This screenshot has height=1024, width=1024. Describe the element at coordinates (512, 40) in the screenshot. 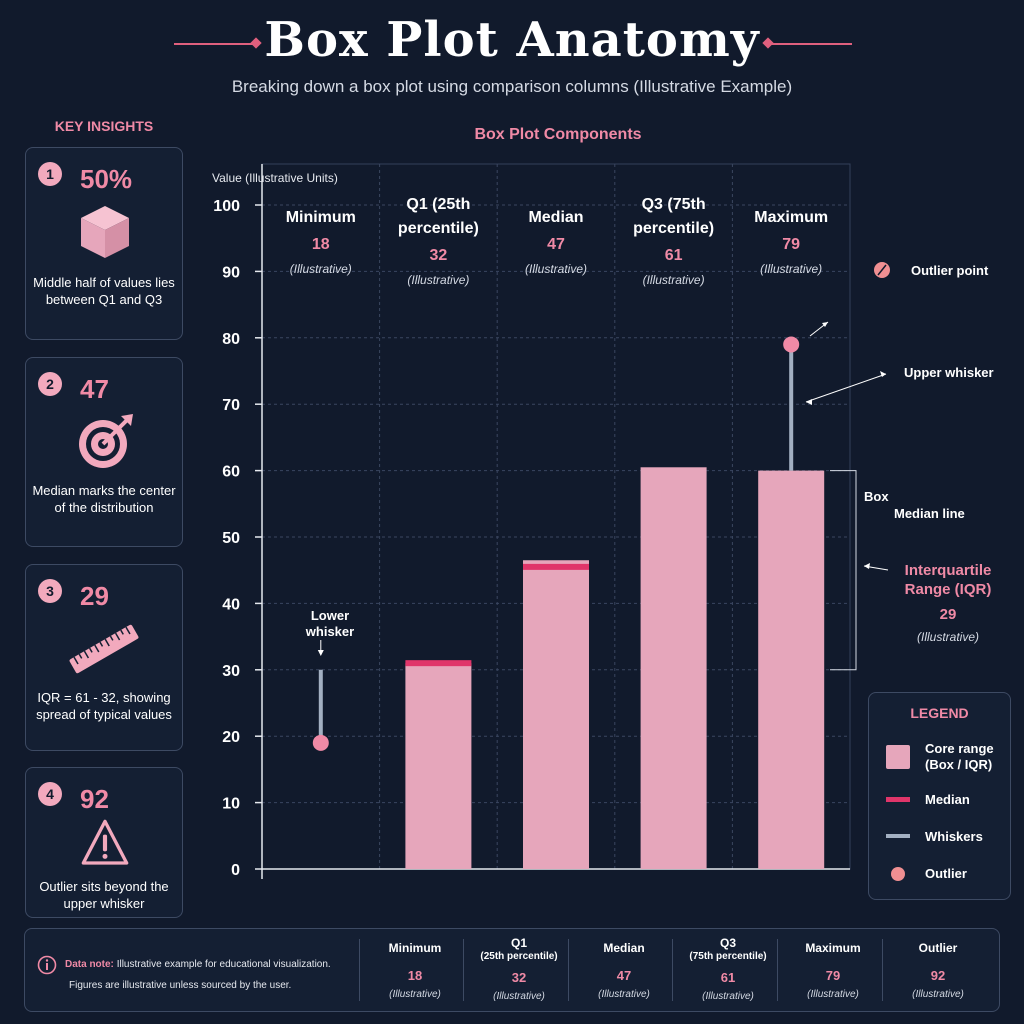

I see `page-title: Box Plot Anatomy` at that location.